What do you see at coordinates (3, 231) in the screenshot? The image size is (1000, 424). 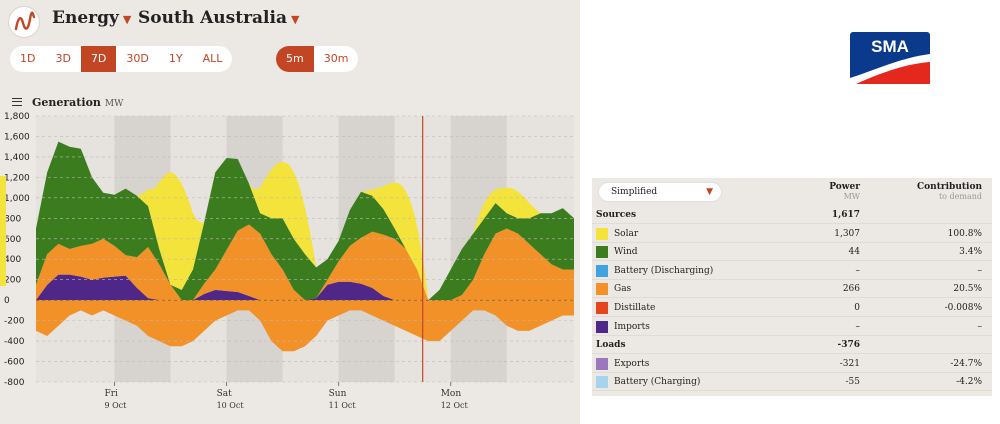 I see `highlight-marker` at bounding box center [3, 231].